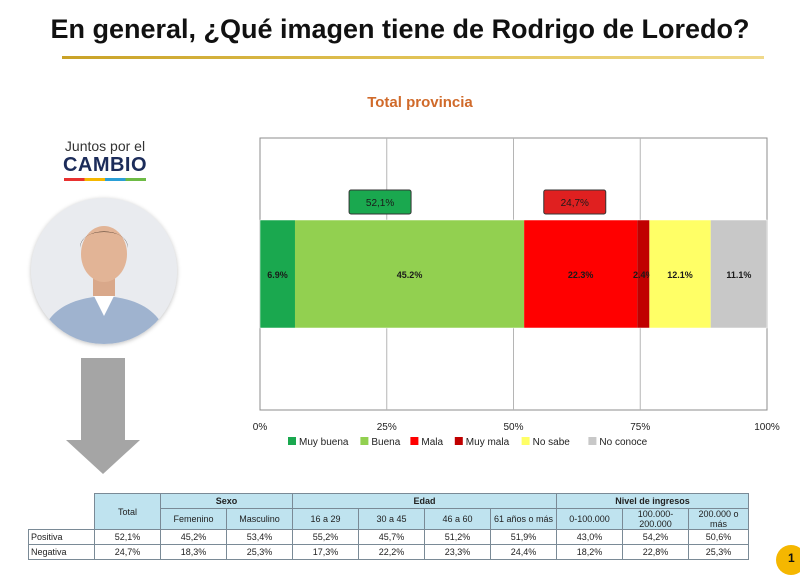  I want to click on column-header: 0-100.000, so click(590, 519).